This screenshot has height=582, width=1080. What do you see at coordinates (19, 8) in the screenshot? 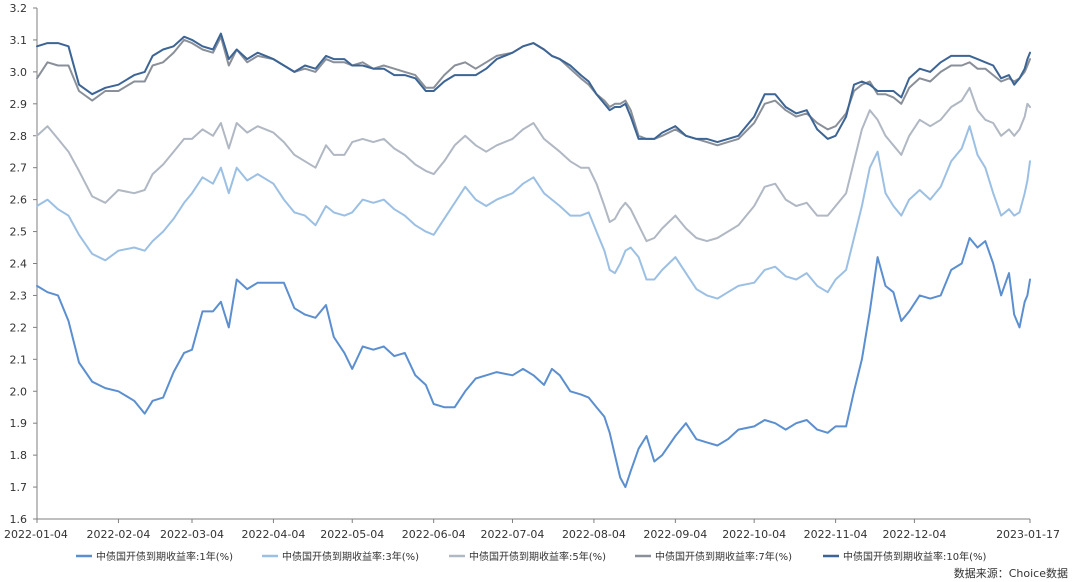
I see `y-tick-label: 3.2` at bounding box center [19, 8].